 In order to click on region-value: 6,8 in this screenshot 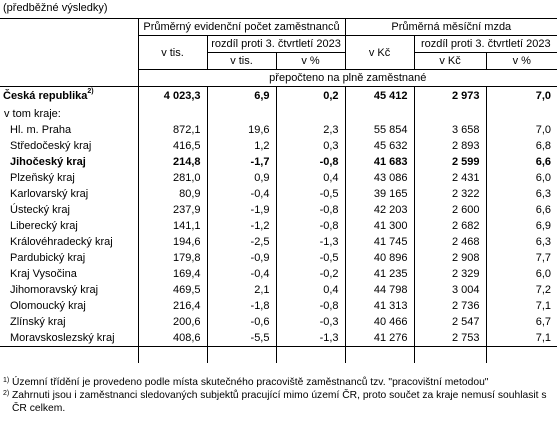, I will do `click(521, 145)`.